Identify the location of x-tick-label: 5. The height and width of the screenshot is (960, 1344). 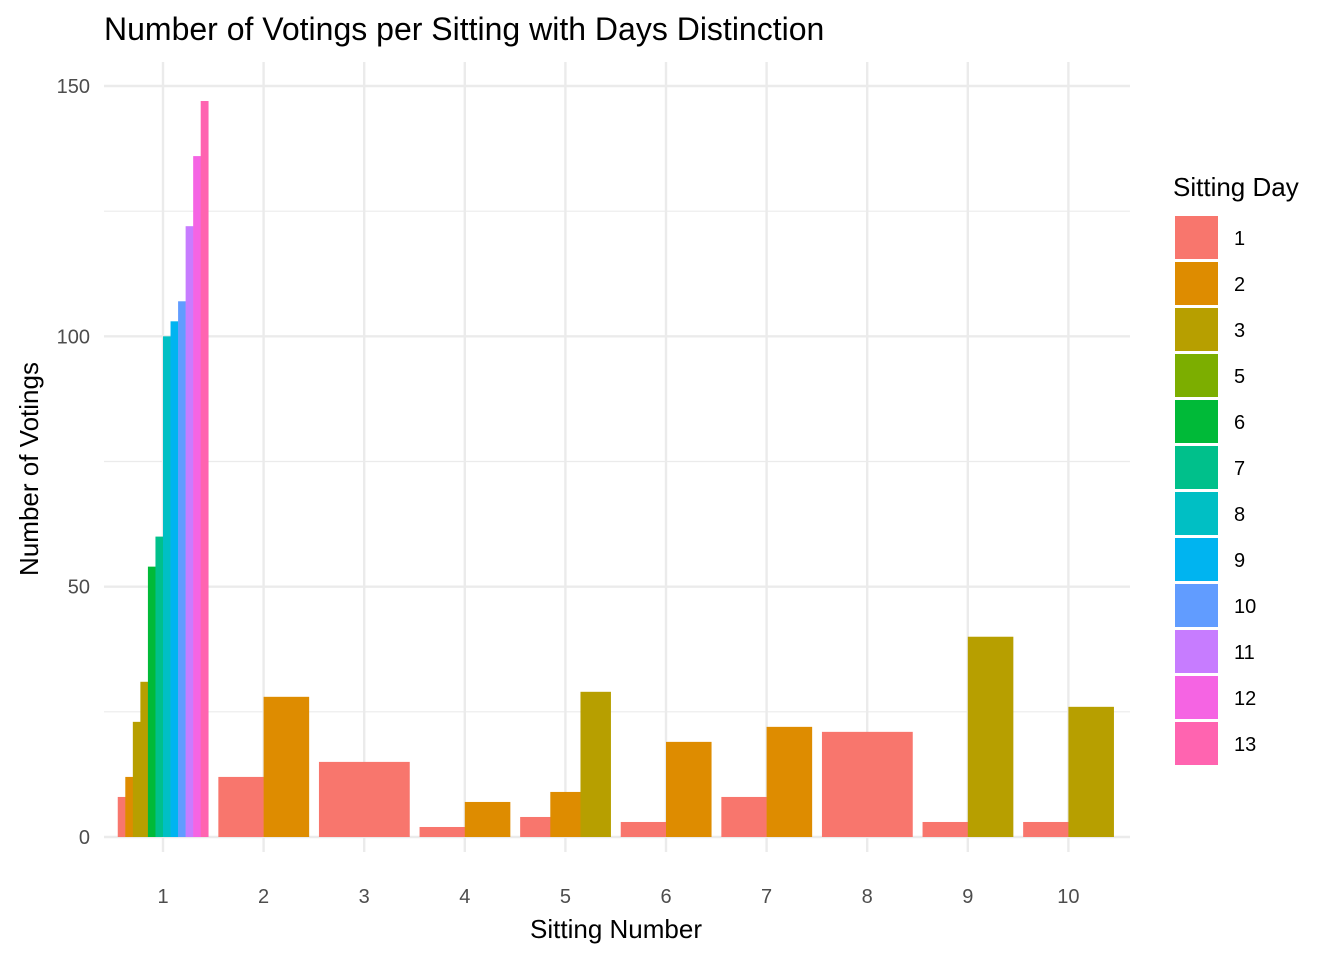
(565, 897).